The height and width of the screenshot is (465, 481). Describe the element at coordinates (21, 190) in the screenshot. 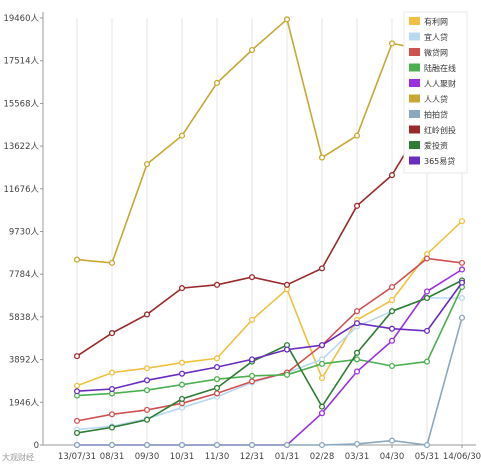

I see `y-tick-label: 11676人` at that location.